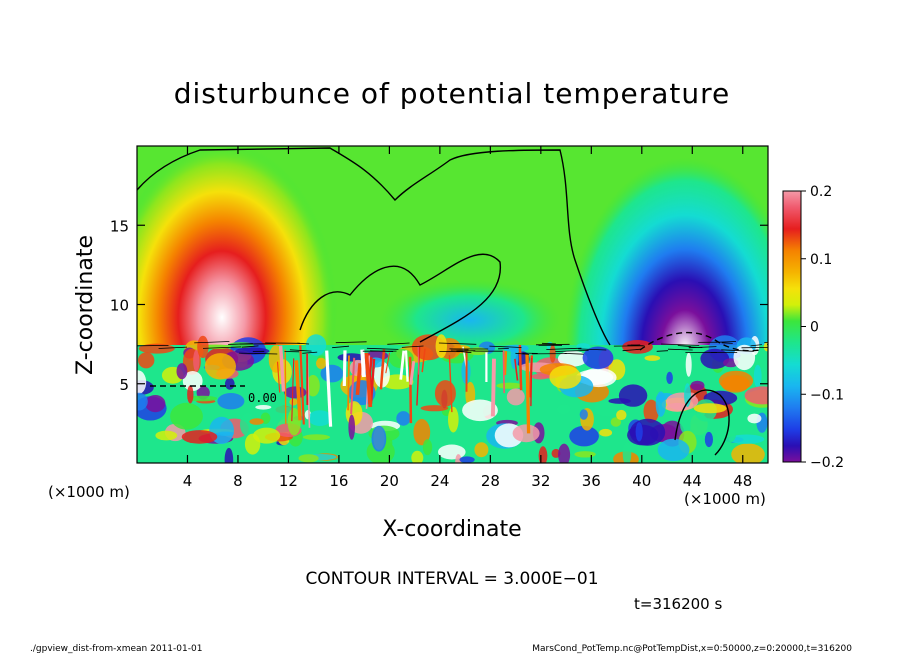 The width and height of the screenshot is (904, 654). What do you see at coordinates (821, 192) in the screenshot?
I see `colorbar-tick-label: 0.2` at bounding box center [821, 192].